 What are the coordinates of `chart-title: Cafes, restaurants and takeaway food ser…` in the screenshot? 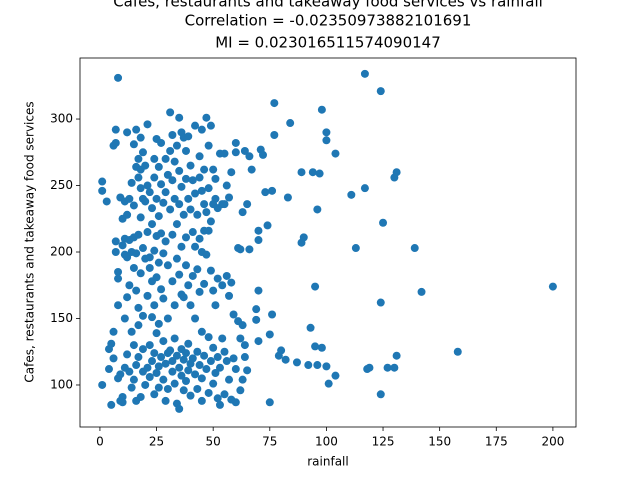 It's located at (328, 5).